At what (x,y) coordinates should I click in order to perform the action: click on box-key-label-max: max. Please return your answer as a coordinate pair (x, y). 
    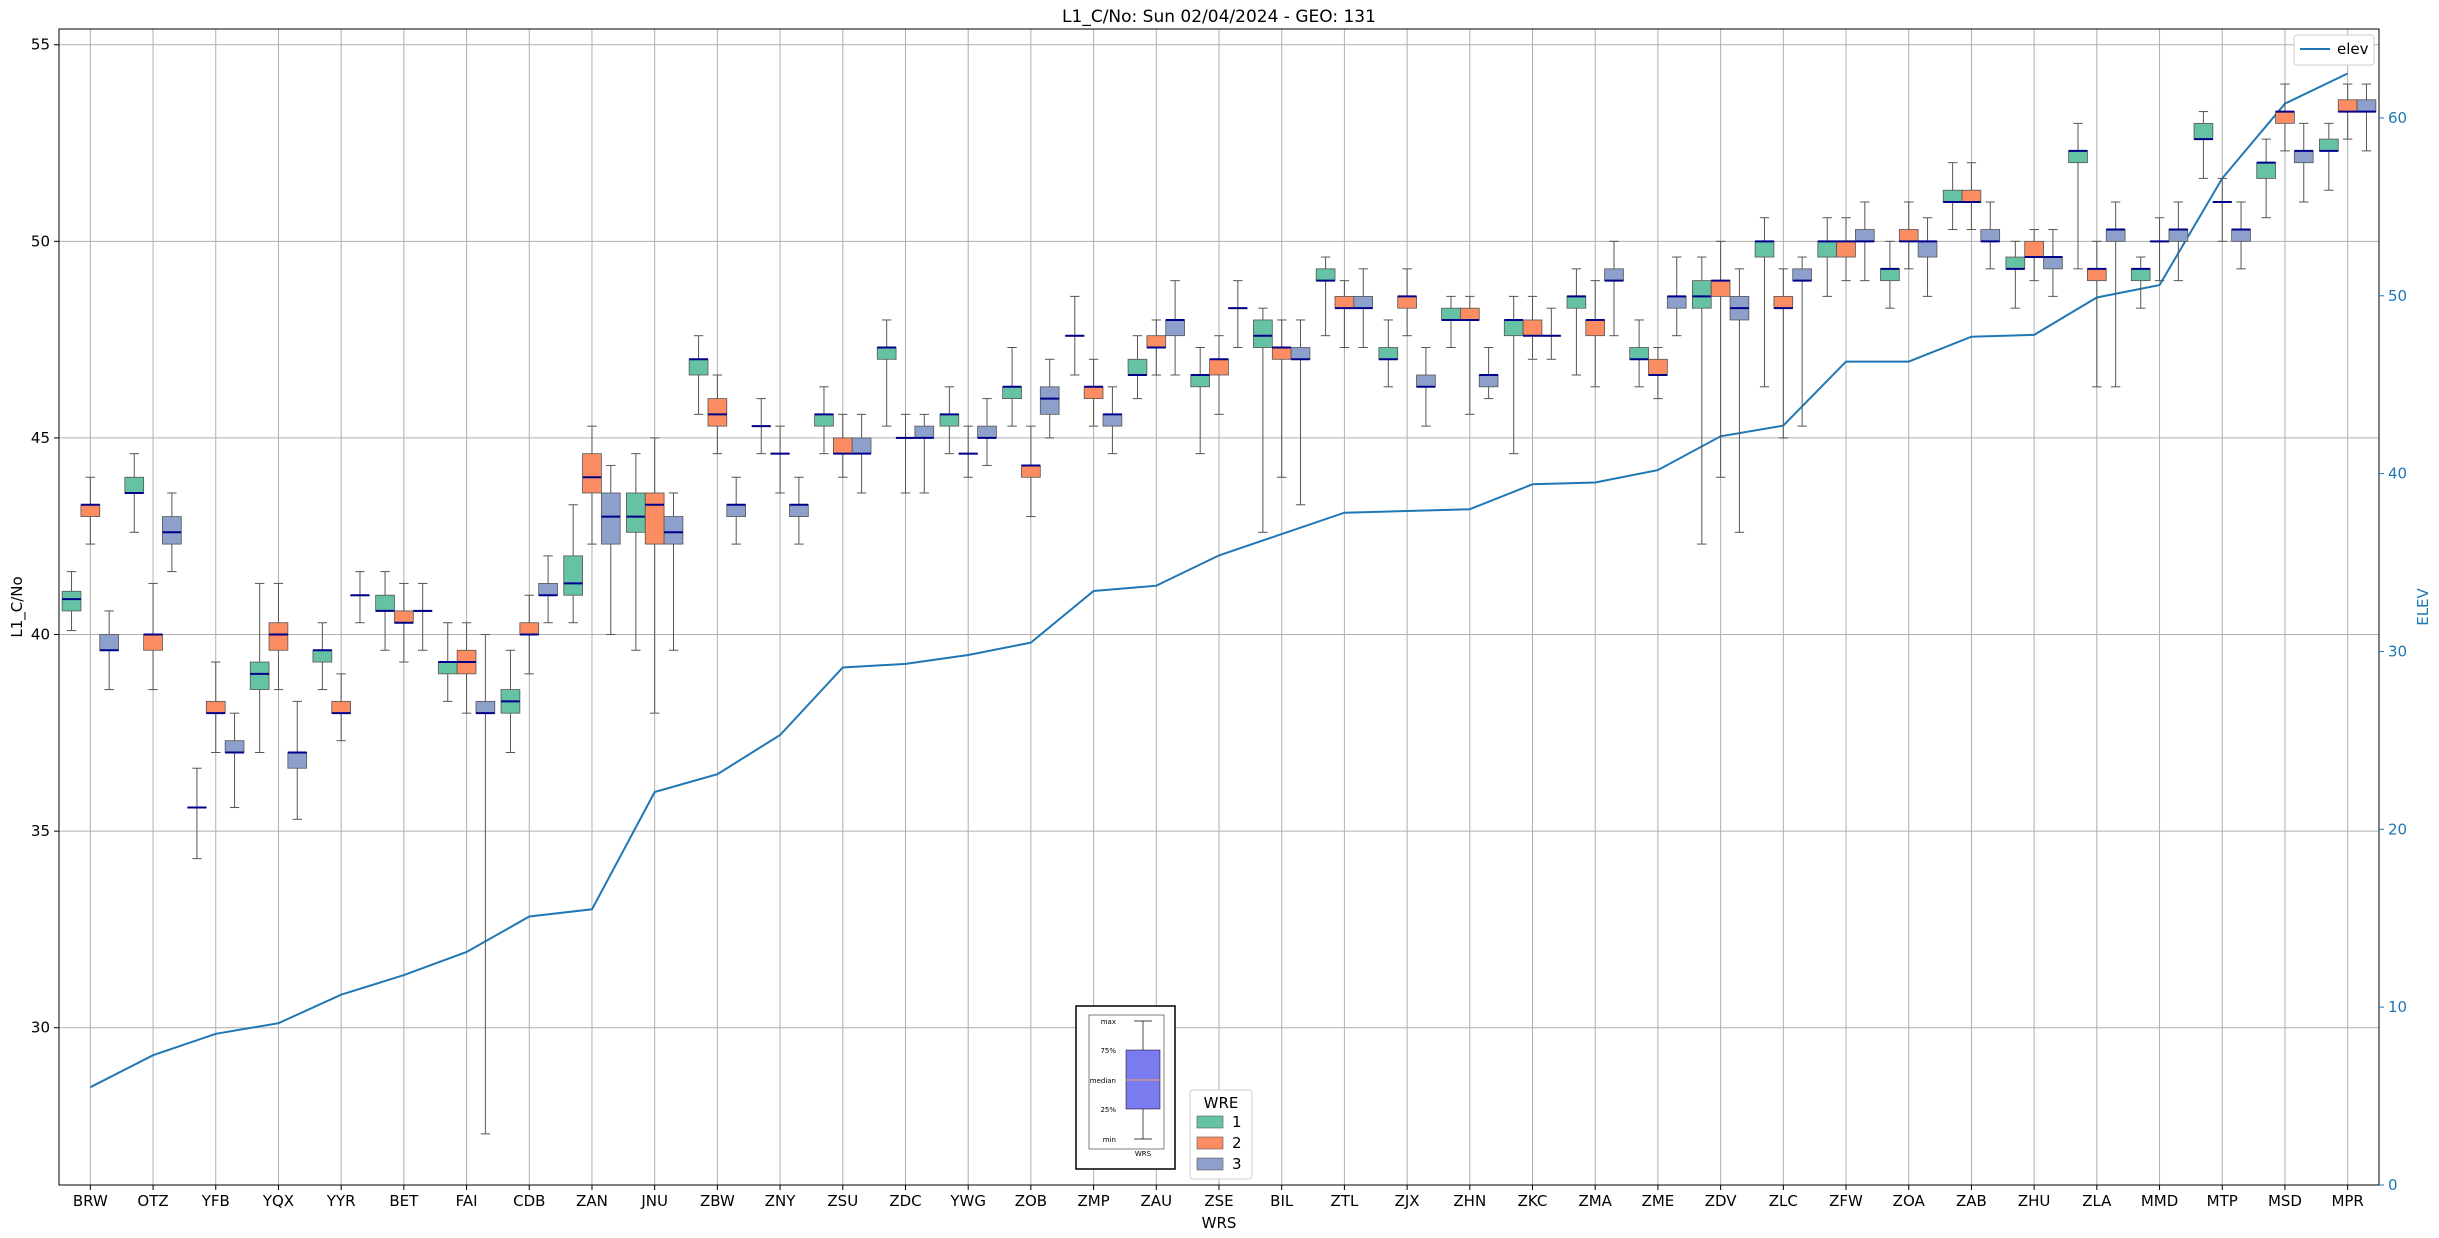
    Looking at the image, I should click on (1108, 1022).